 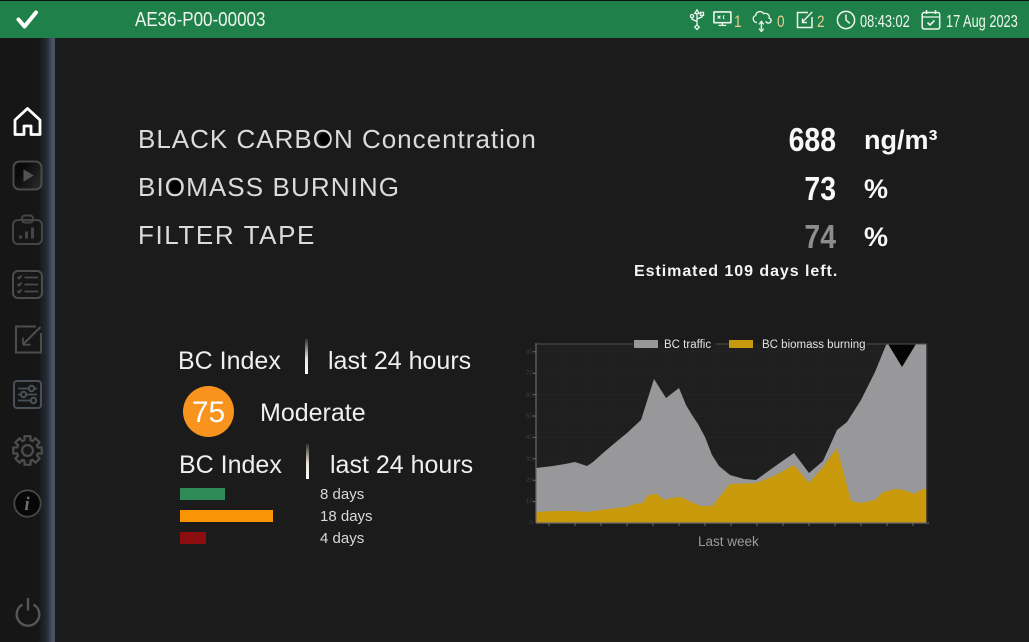 I want to click on svg-text: BC traffic, so click(x=687, y=345).